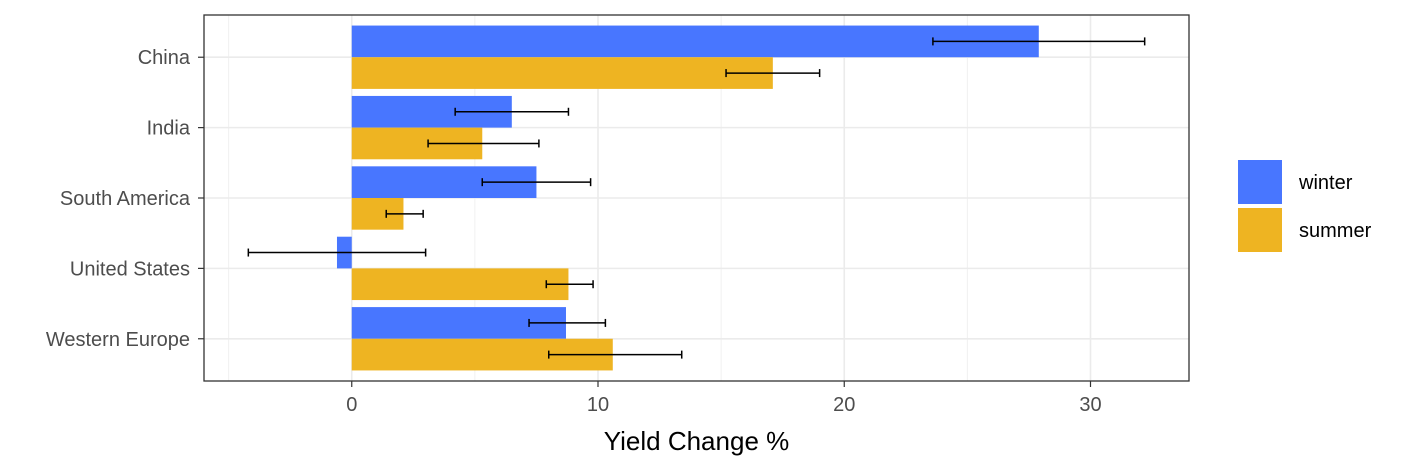 This screenshot has width=1417, height=472. I want to click on y-tick-label: China, so click(164, 58).